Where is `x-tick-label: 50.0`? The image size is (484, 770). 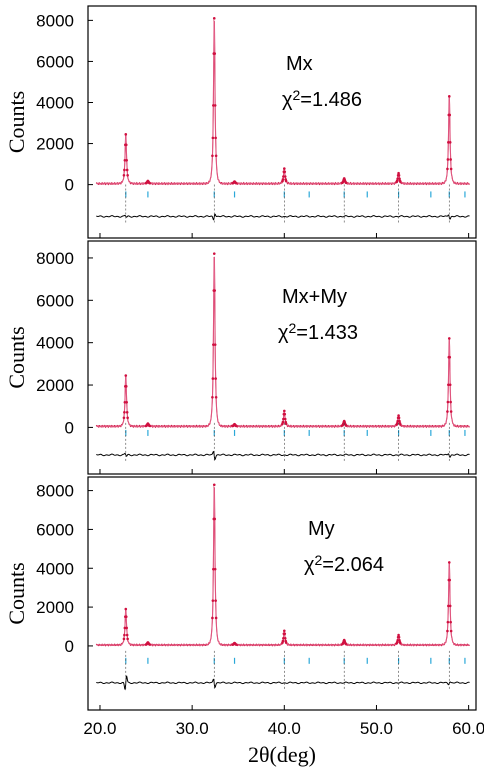
x-tick-label: 50.0 is located at coordinates (376, 728).